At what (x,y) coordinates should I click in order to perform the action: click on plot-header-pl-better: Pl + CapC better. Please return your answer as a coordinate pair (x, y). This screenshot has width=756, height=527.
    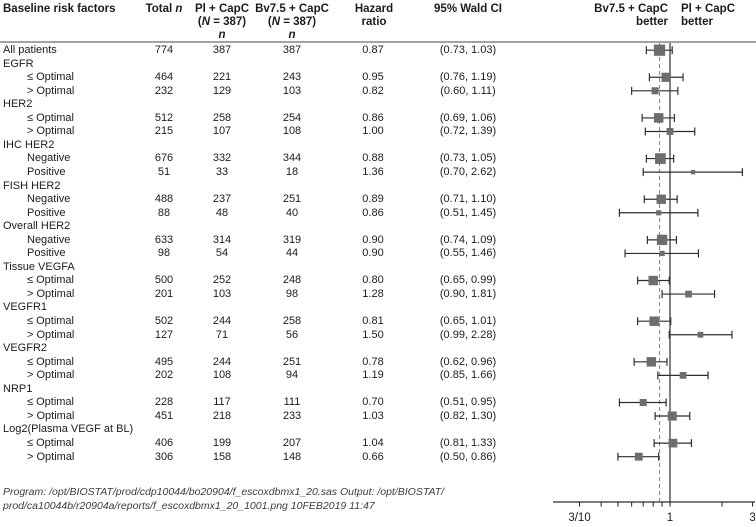
    Looking at the image, I should click on (708, 15).